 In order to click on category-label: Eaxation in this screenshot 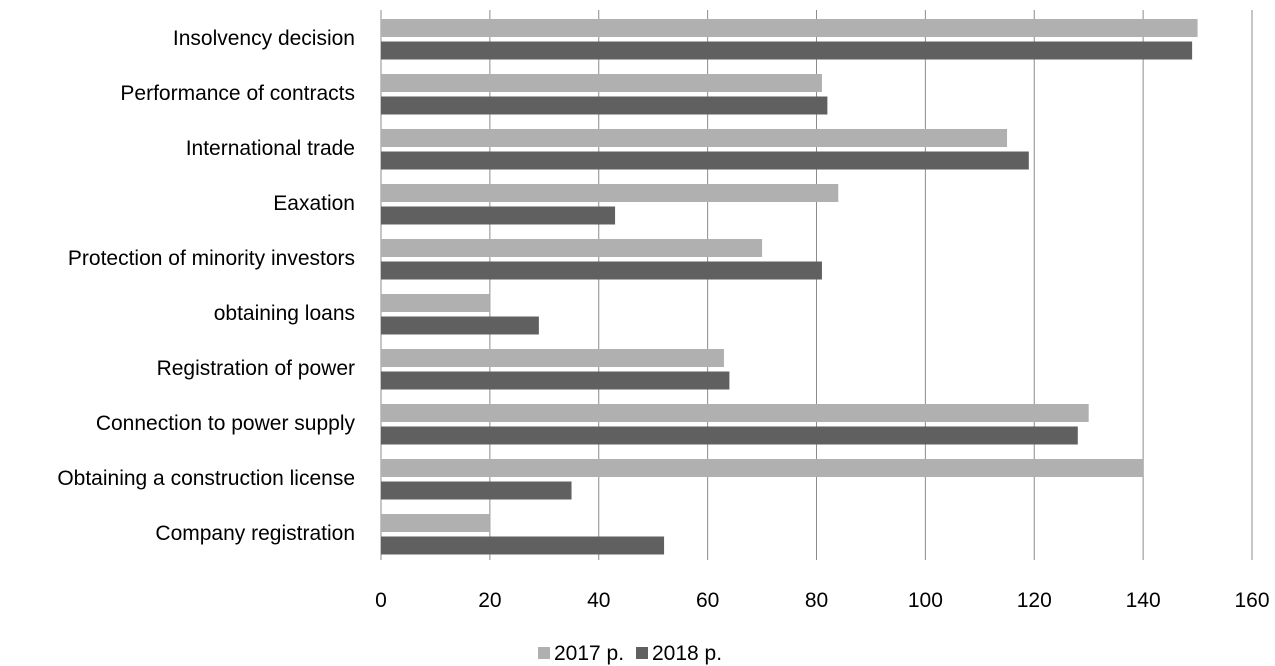, I will do `click(314, 203)`.